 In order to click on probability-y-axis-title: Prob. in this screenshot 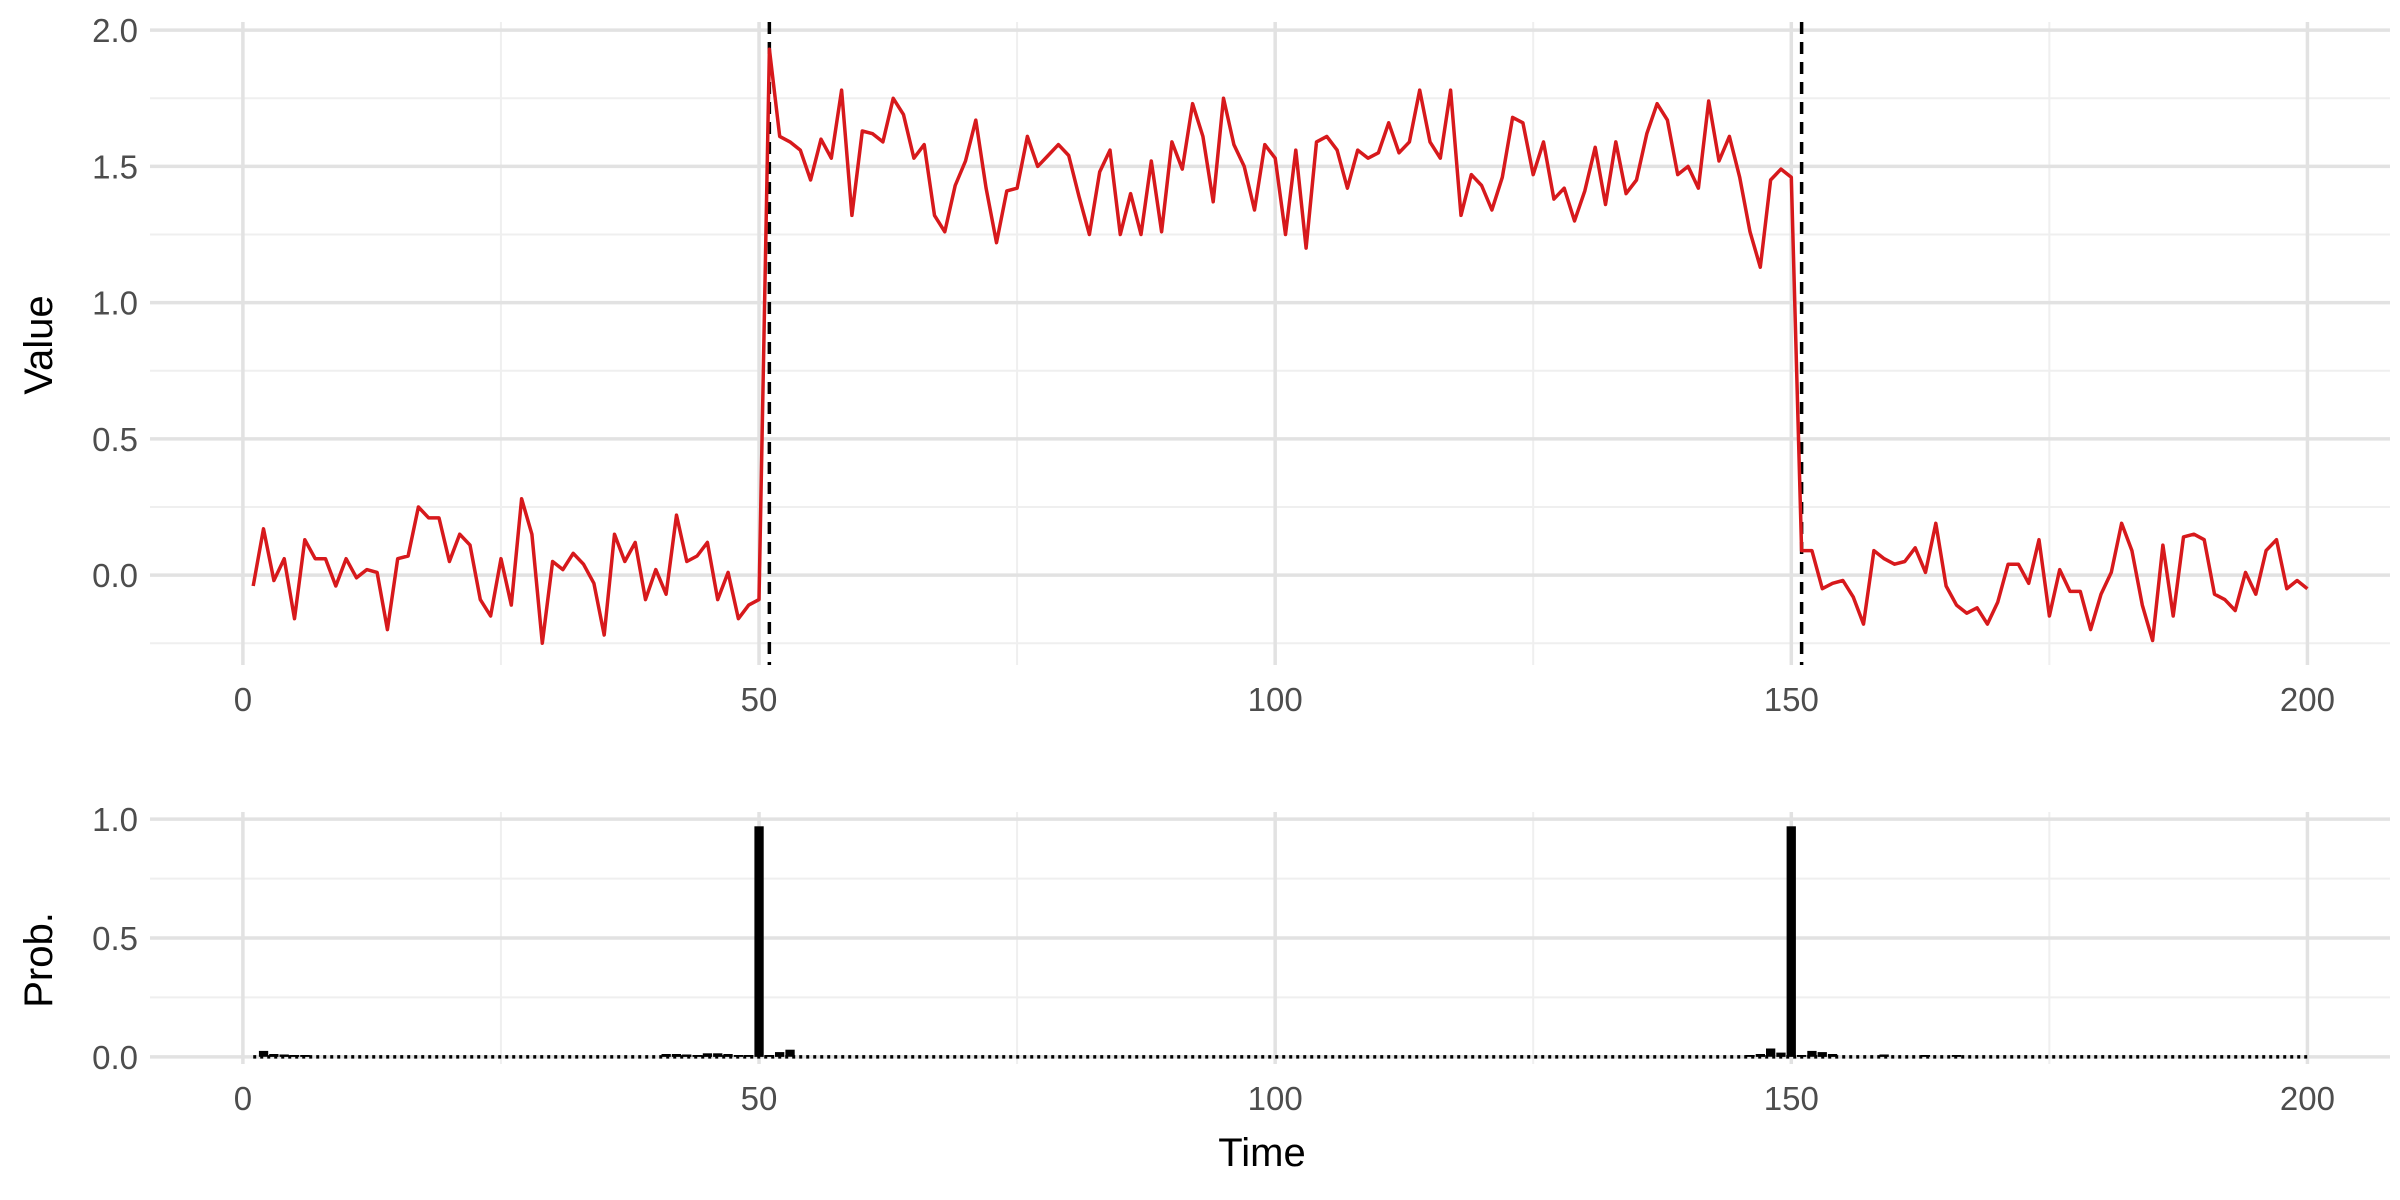, I will do `click(39, 960)`.